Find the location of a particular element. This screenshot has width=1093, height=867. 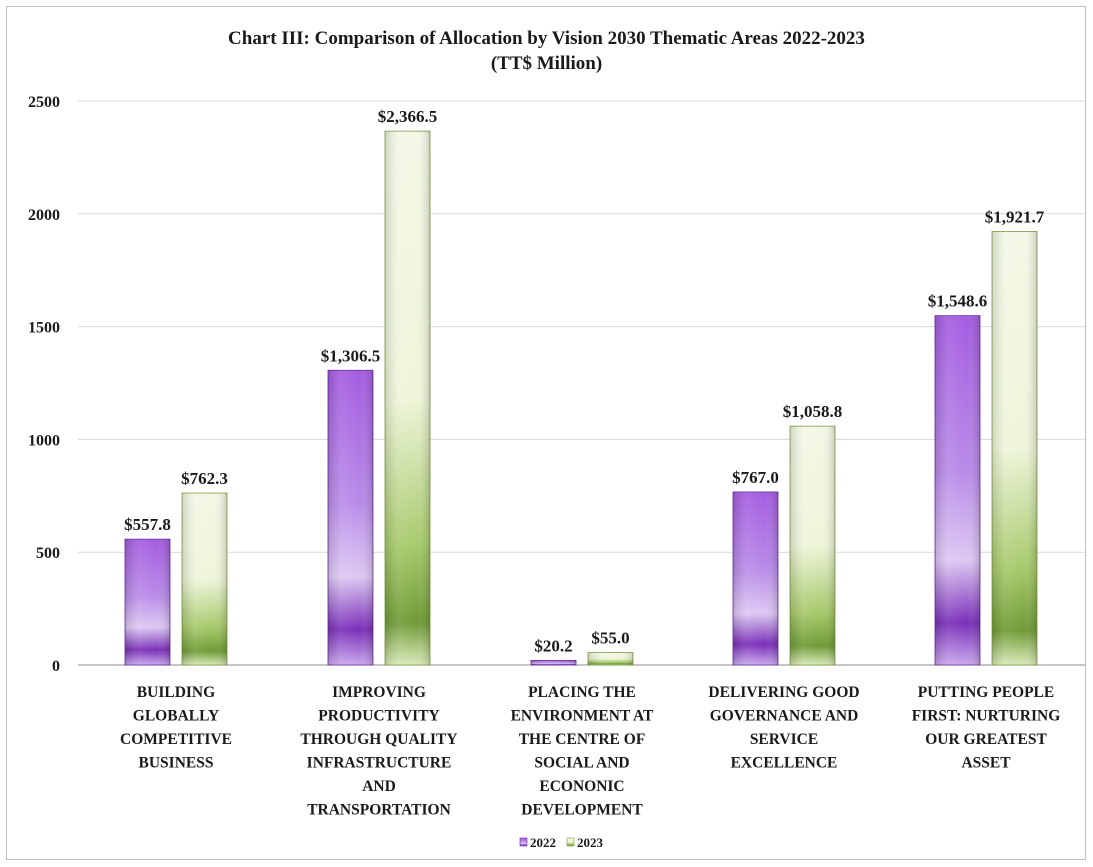

data-label: $1,921.7 is located at coordinates (1015, 216).